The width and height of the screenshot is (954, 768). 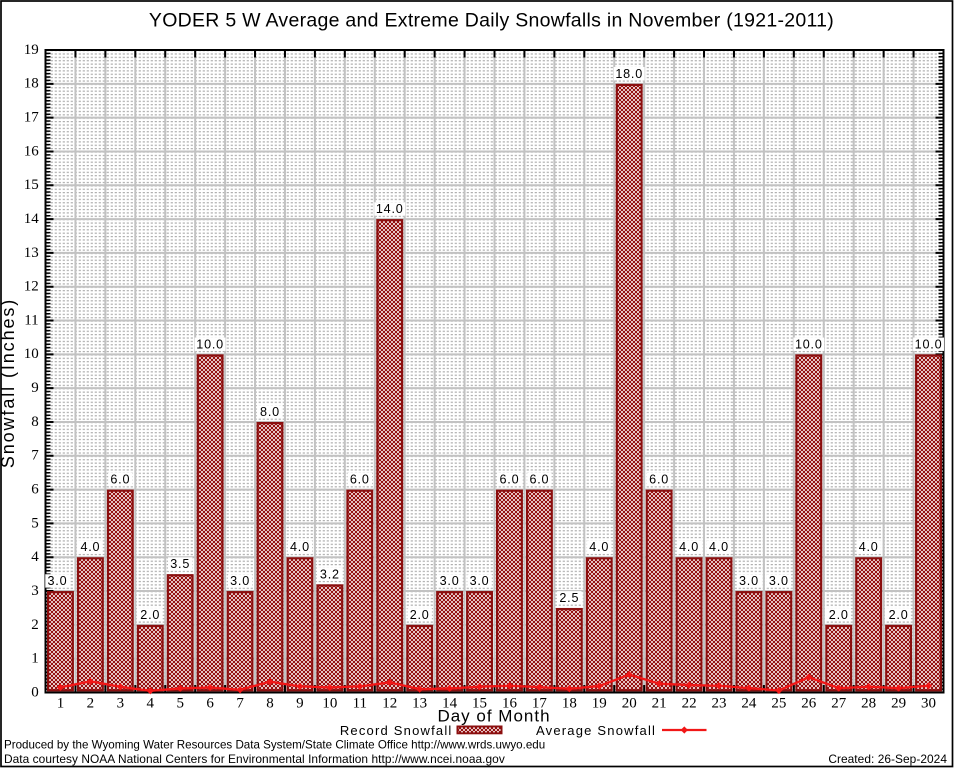 I want to click on svg-text: Day of Month, so click(x=493, y=716).